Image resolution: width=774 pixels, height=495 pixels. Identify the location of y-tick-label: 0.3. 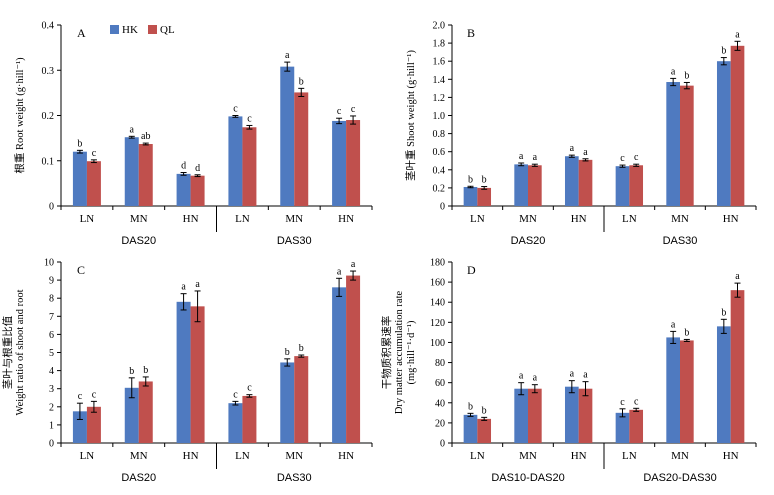
(48, 71).